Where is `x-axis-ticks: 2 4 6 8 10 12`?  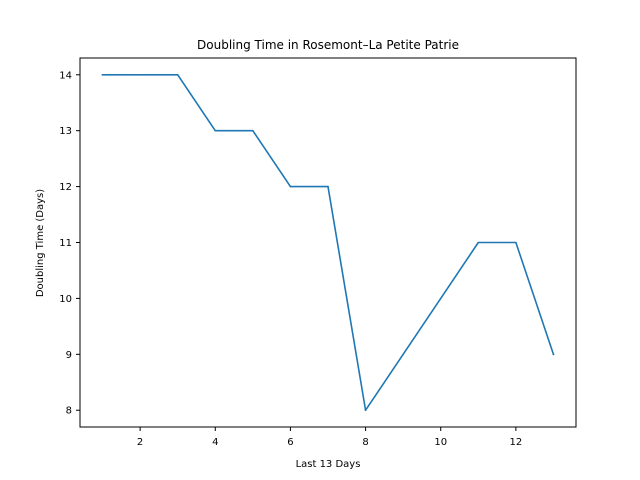
x-axis-ticks: 2 4 6 8 10 12 is located at coordinates (329, 437).